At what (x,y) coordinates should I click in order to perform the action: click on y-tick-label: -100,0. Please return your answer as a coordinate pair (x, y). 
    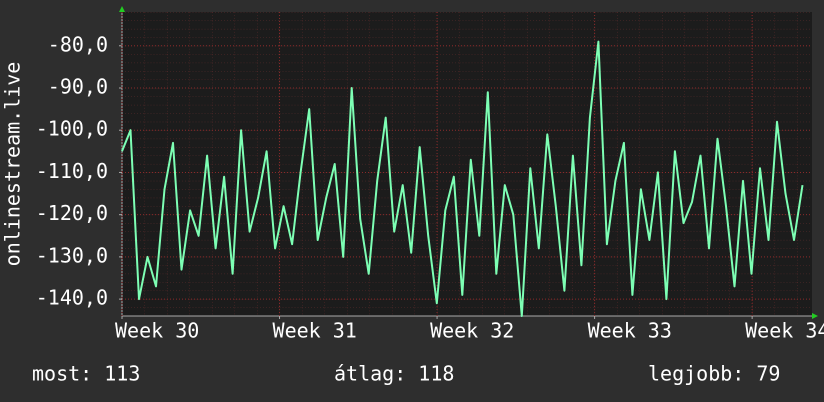
    Looking at the image, I should click on (72, 129).